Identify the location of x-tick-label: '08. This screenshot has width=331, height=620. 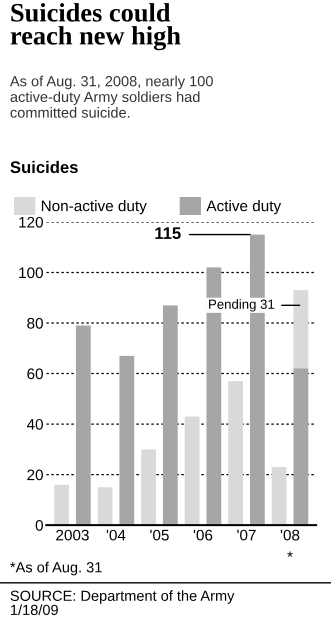
(290, 535).